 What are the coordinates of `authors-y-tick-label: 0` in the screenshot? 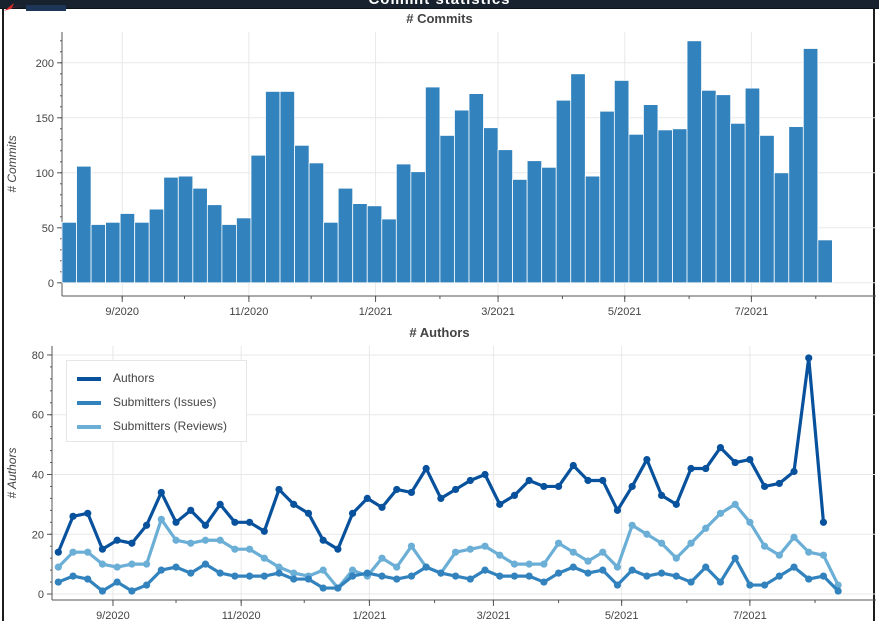 It's located at (41, 595).